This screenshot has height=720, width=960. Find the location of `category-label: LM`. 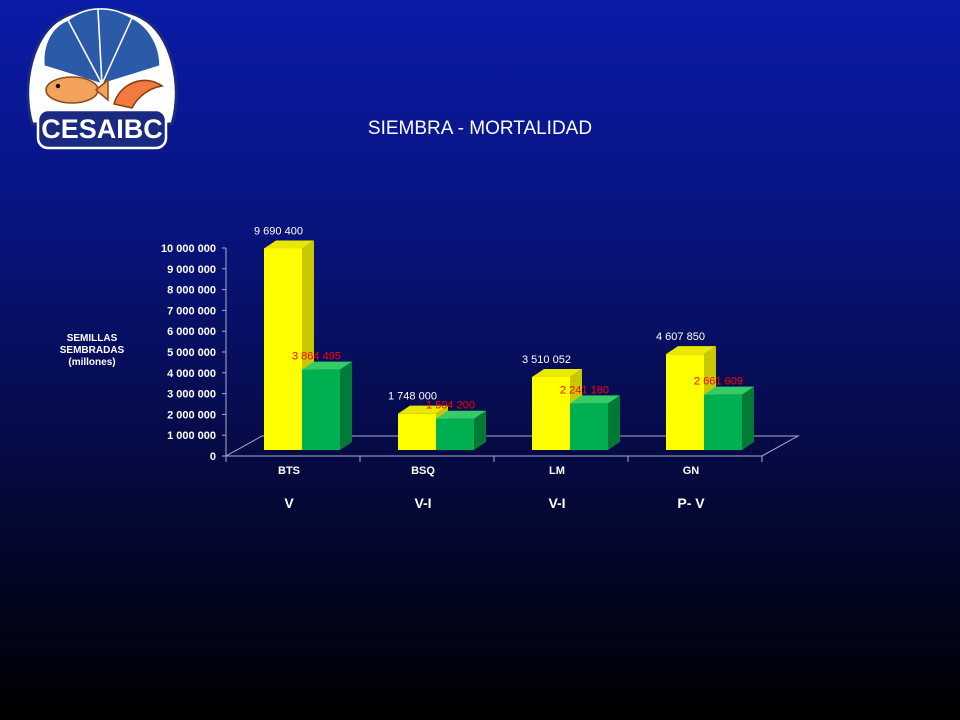

category-label: LM is located at coordinates (557, 471).